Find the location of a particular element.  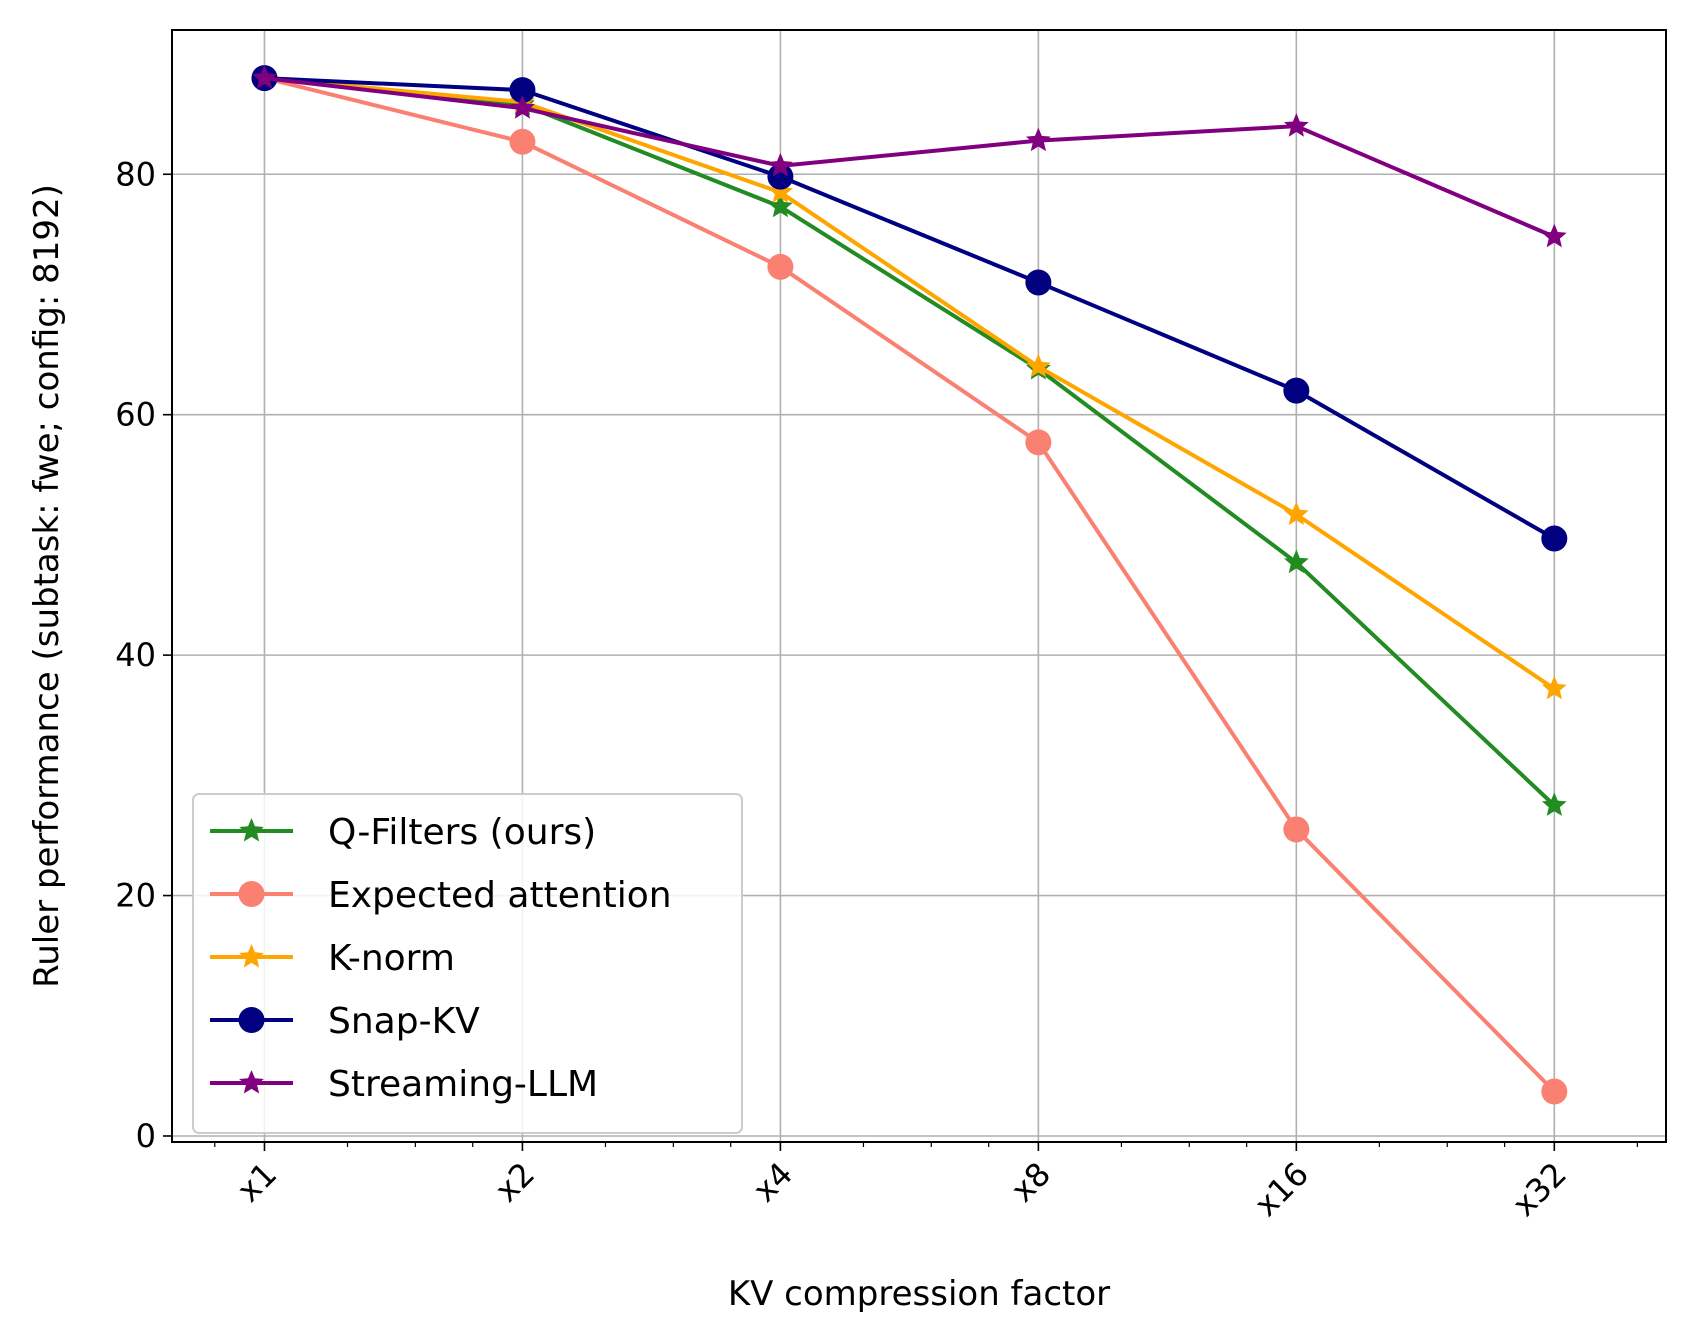

legend-item: K-norm is located at coordinates (332, 958).